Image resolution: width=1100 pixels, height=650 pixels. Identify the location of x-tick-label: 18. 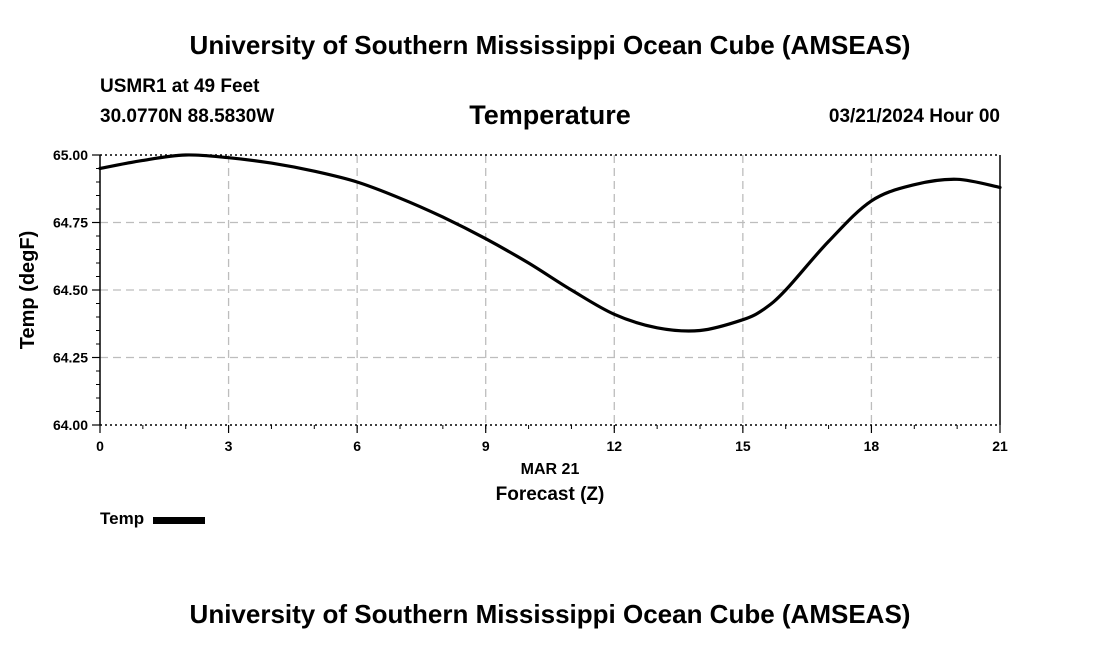
(872, 446).